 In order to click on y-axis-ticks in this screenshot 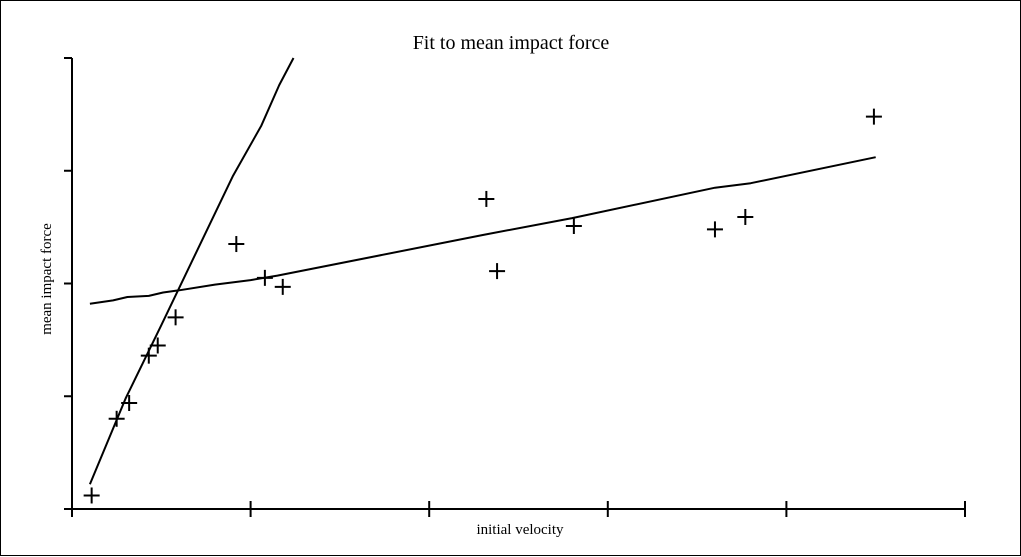, I will do `click(68, 283)`.